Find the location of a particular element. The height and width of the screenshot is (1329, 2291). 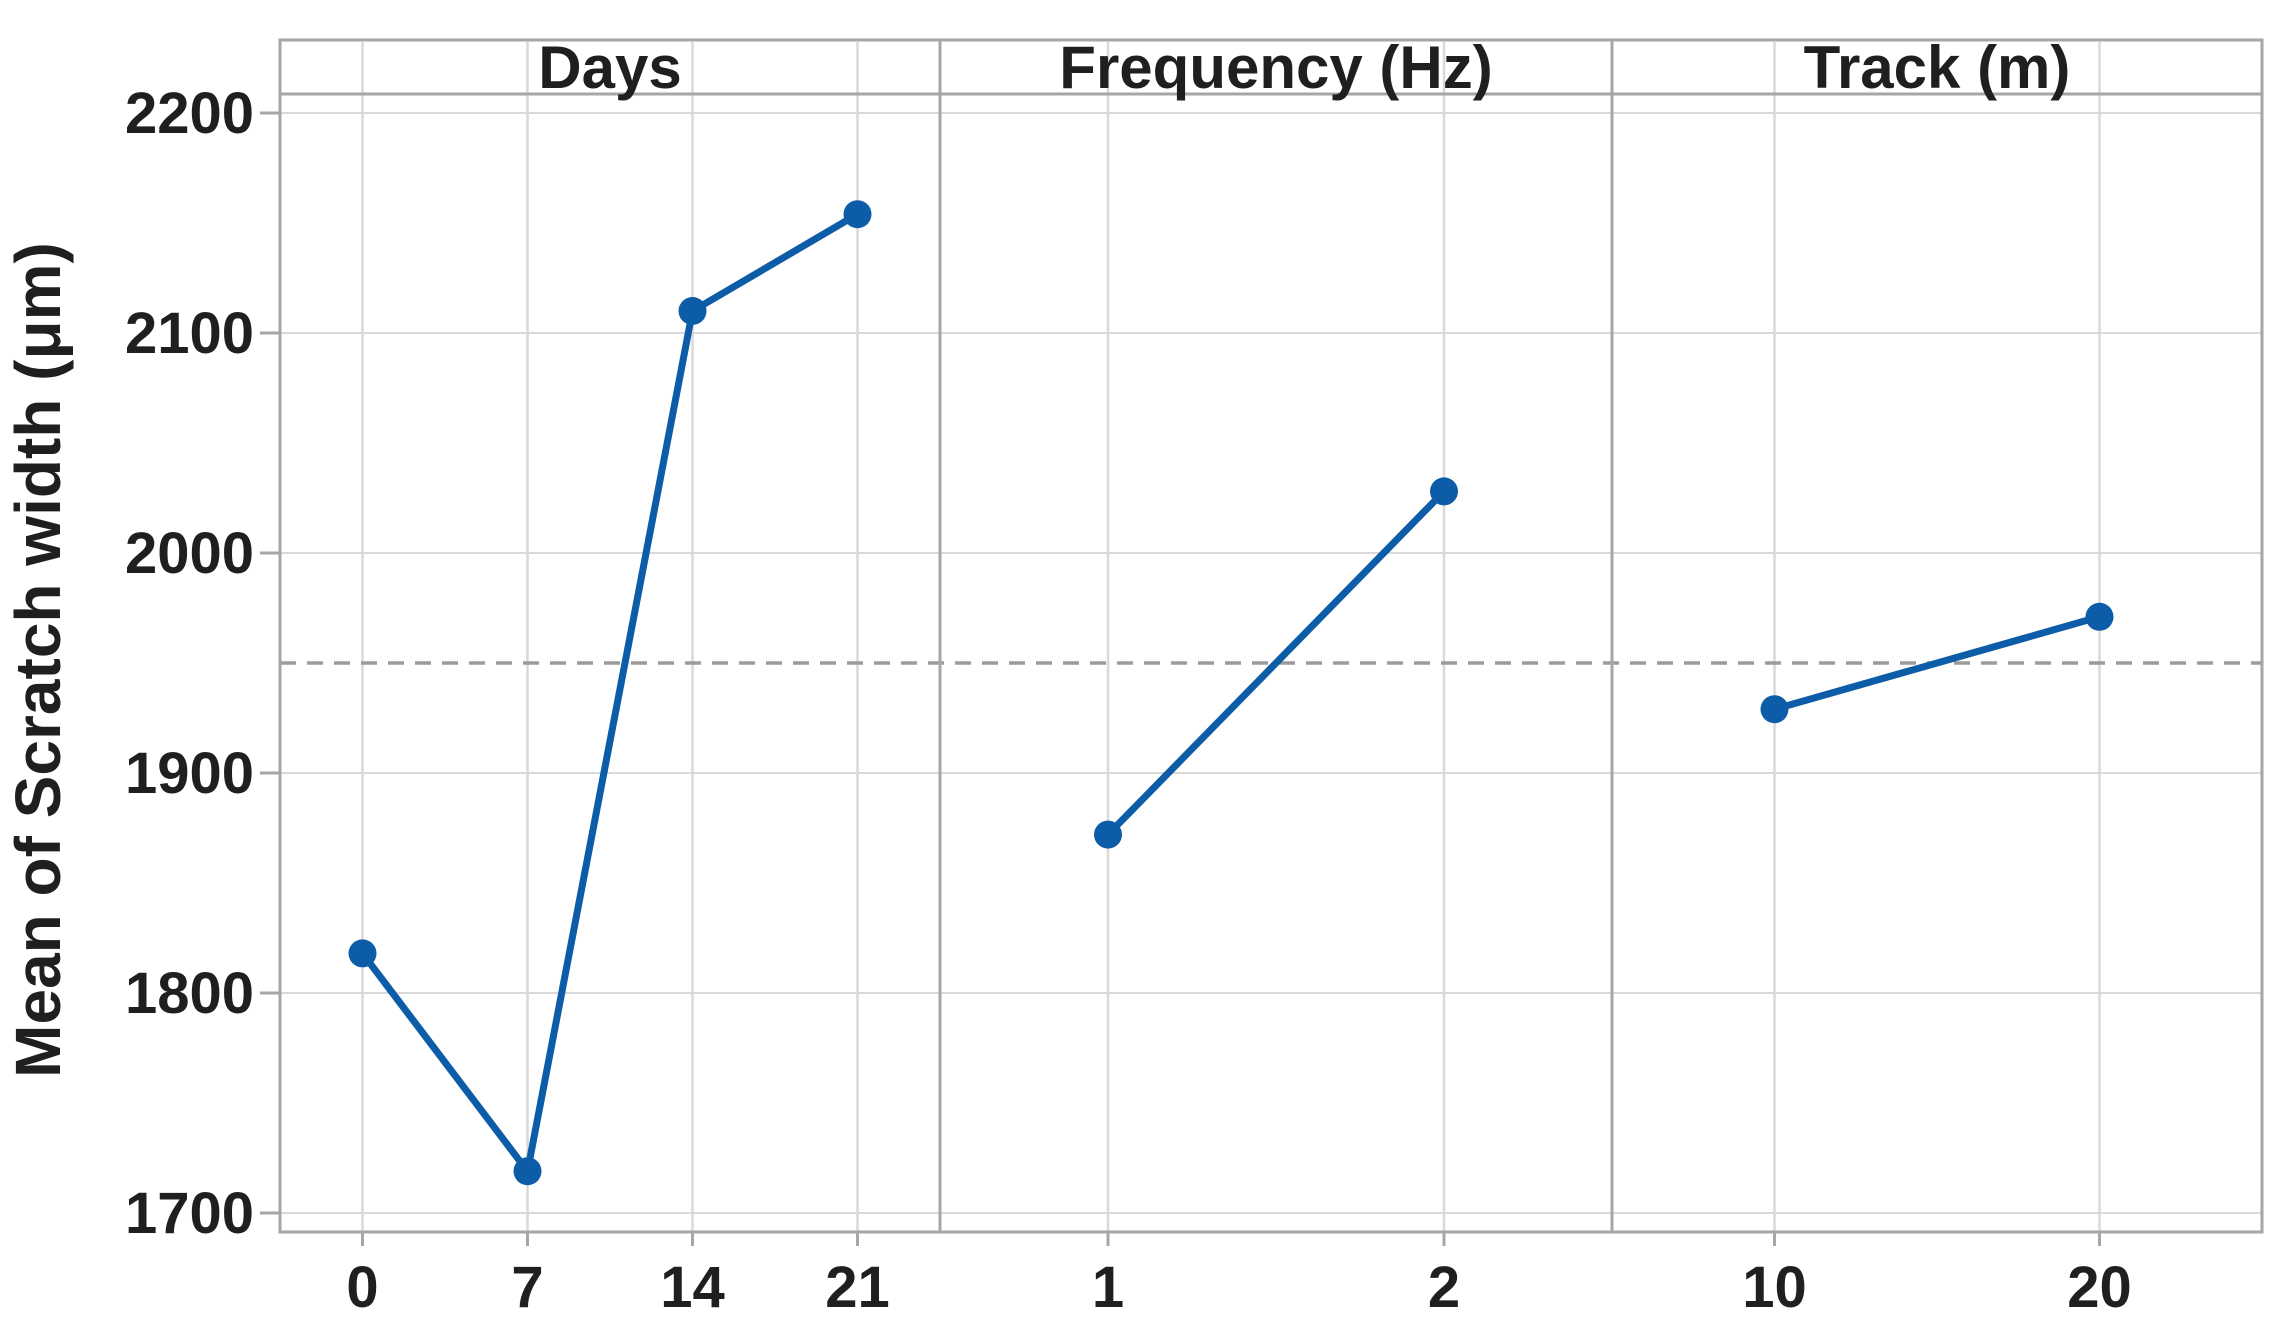

y-tick-label: 2200 is located at coordinates (189, 113).